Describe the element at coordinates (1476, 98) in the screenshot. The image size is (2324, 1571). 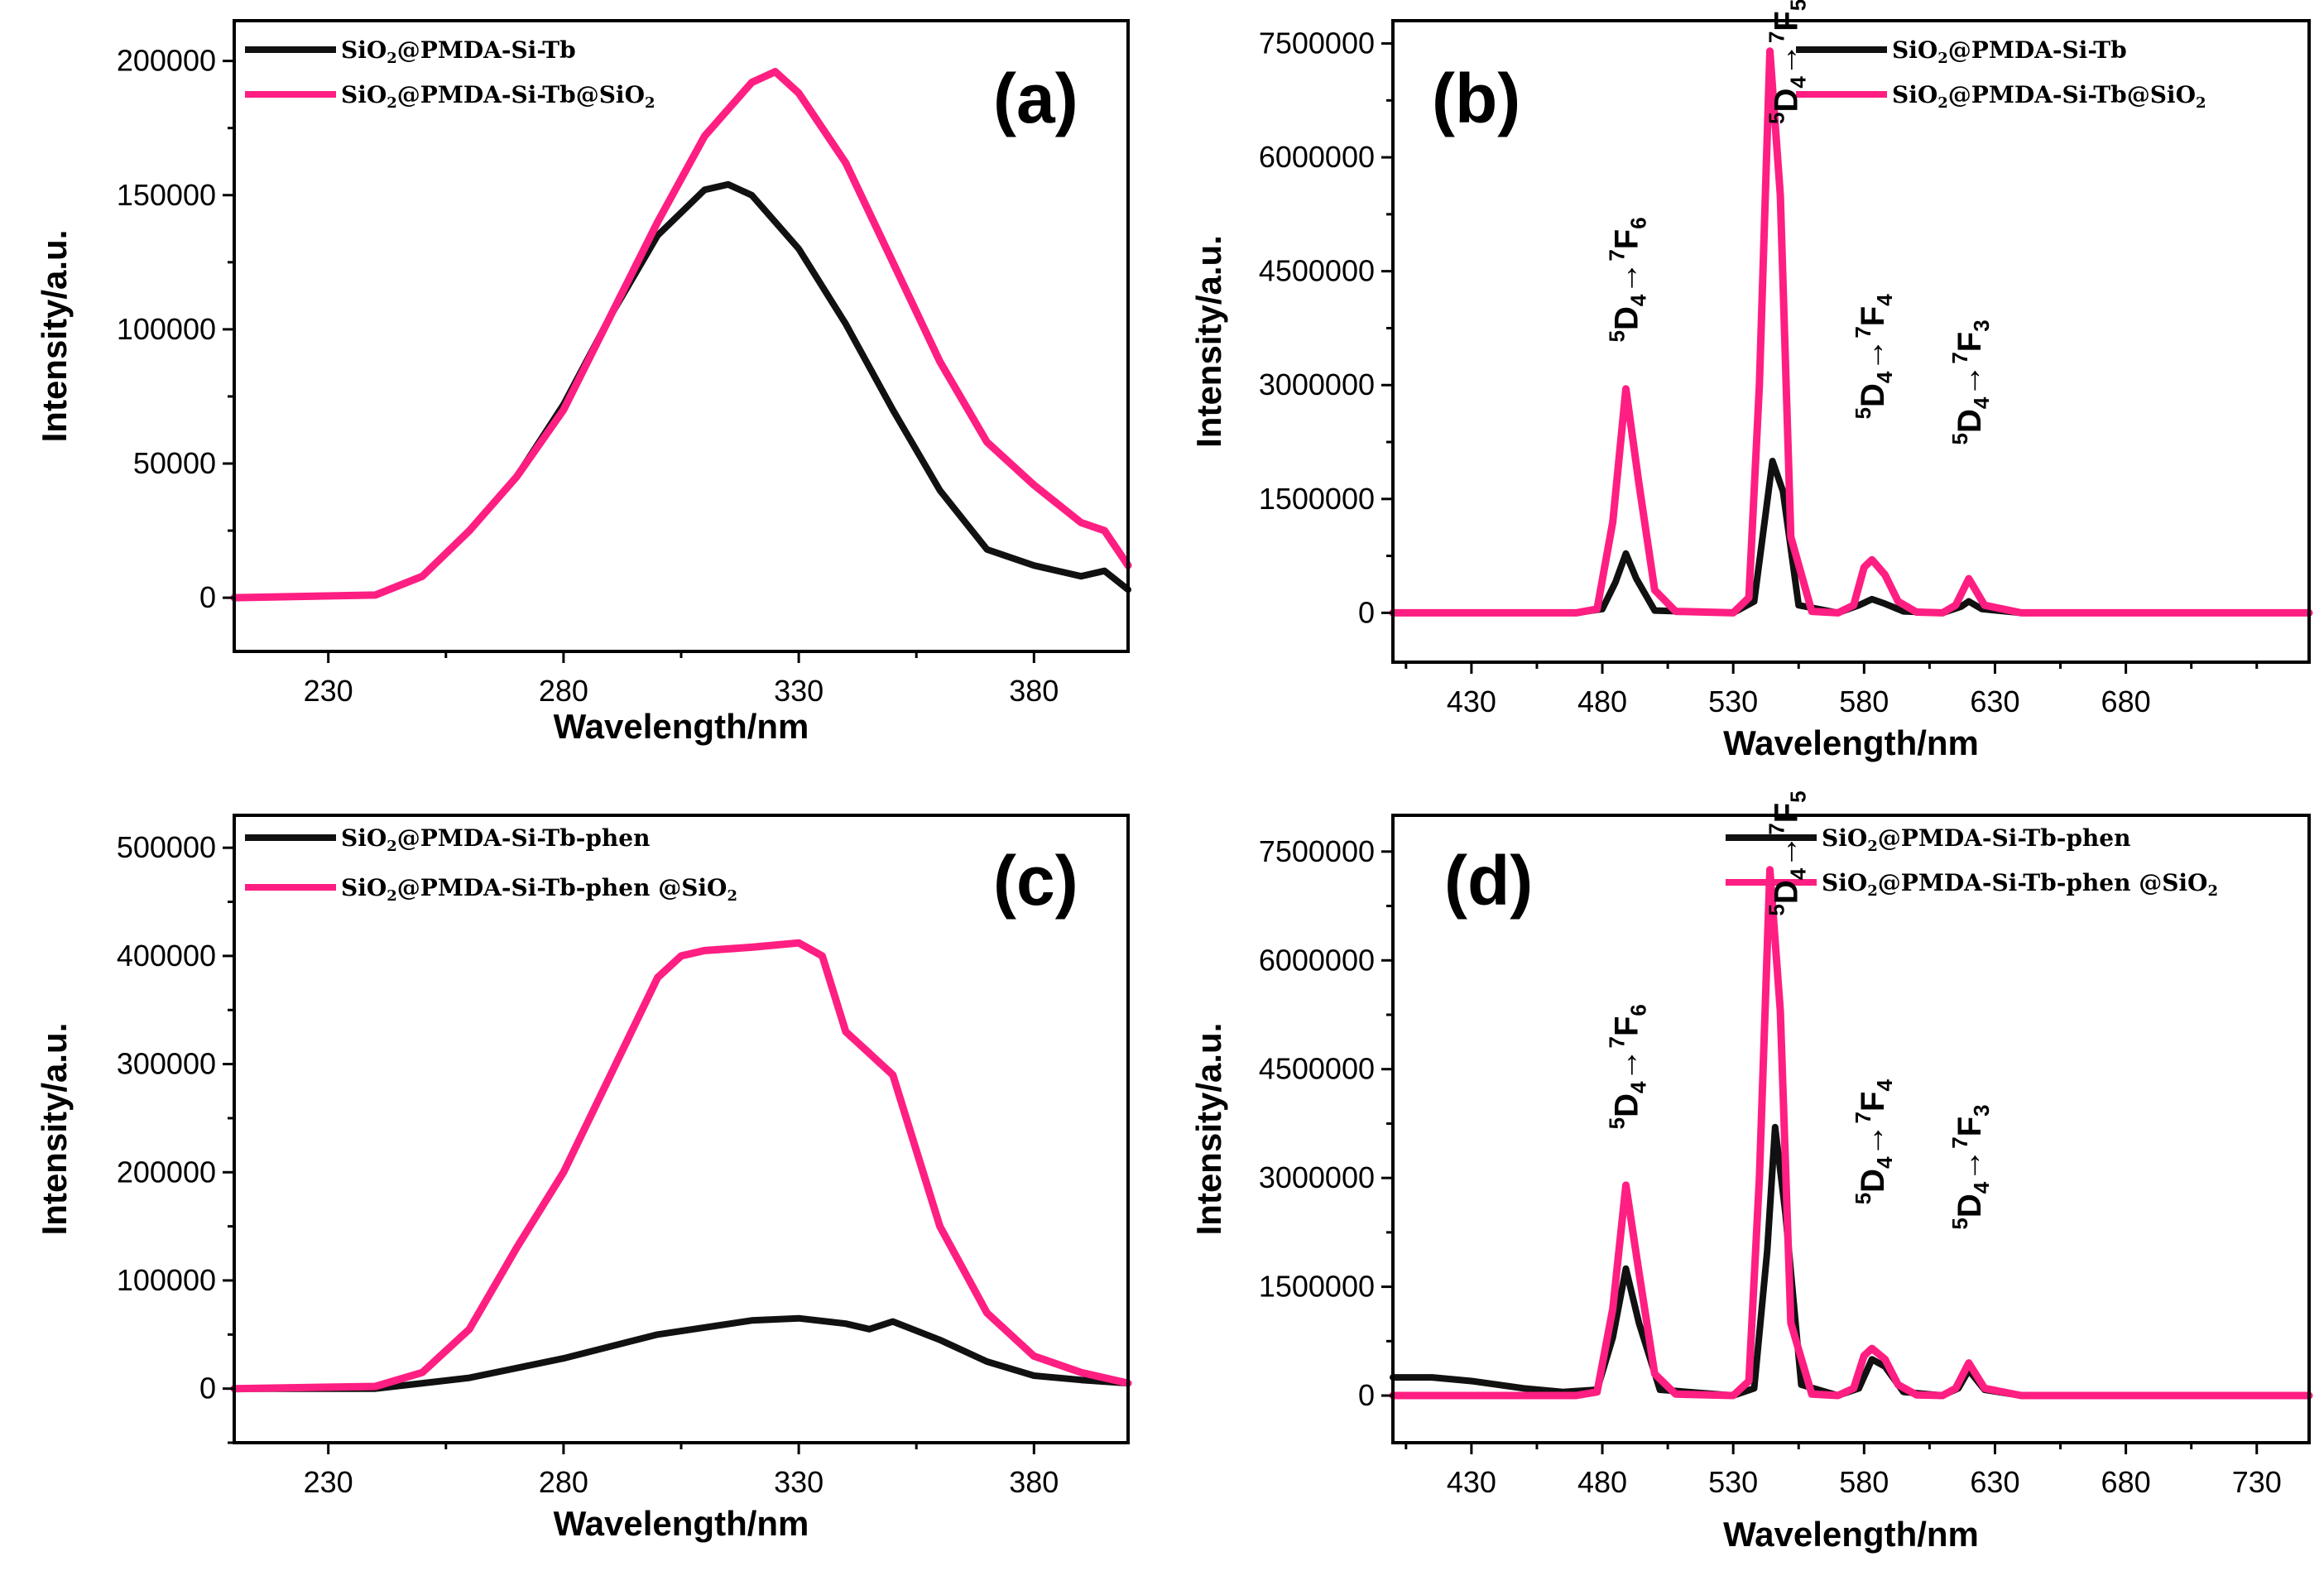
I see `panel-label: (b)` at that location.